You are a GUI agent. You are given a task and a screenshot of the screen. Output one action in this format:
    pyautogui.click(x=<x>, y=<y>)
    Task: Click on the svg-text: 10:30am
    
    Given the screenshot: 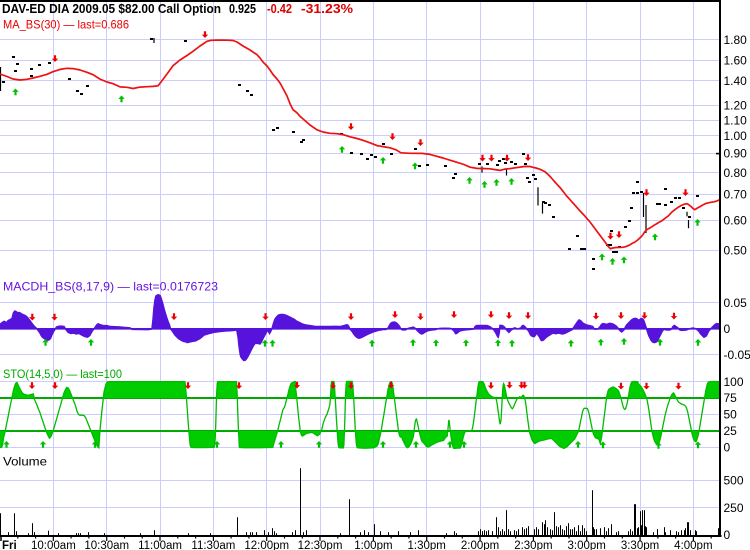 What is the action you would take?
    pyautogui.click(x=106, y=545)
    